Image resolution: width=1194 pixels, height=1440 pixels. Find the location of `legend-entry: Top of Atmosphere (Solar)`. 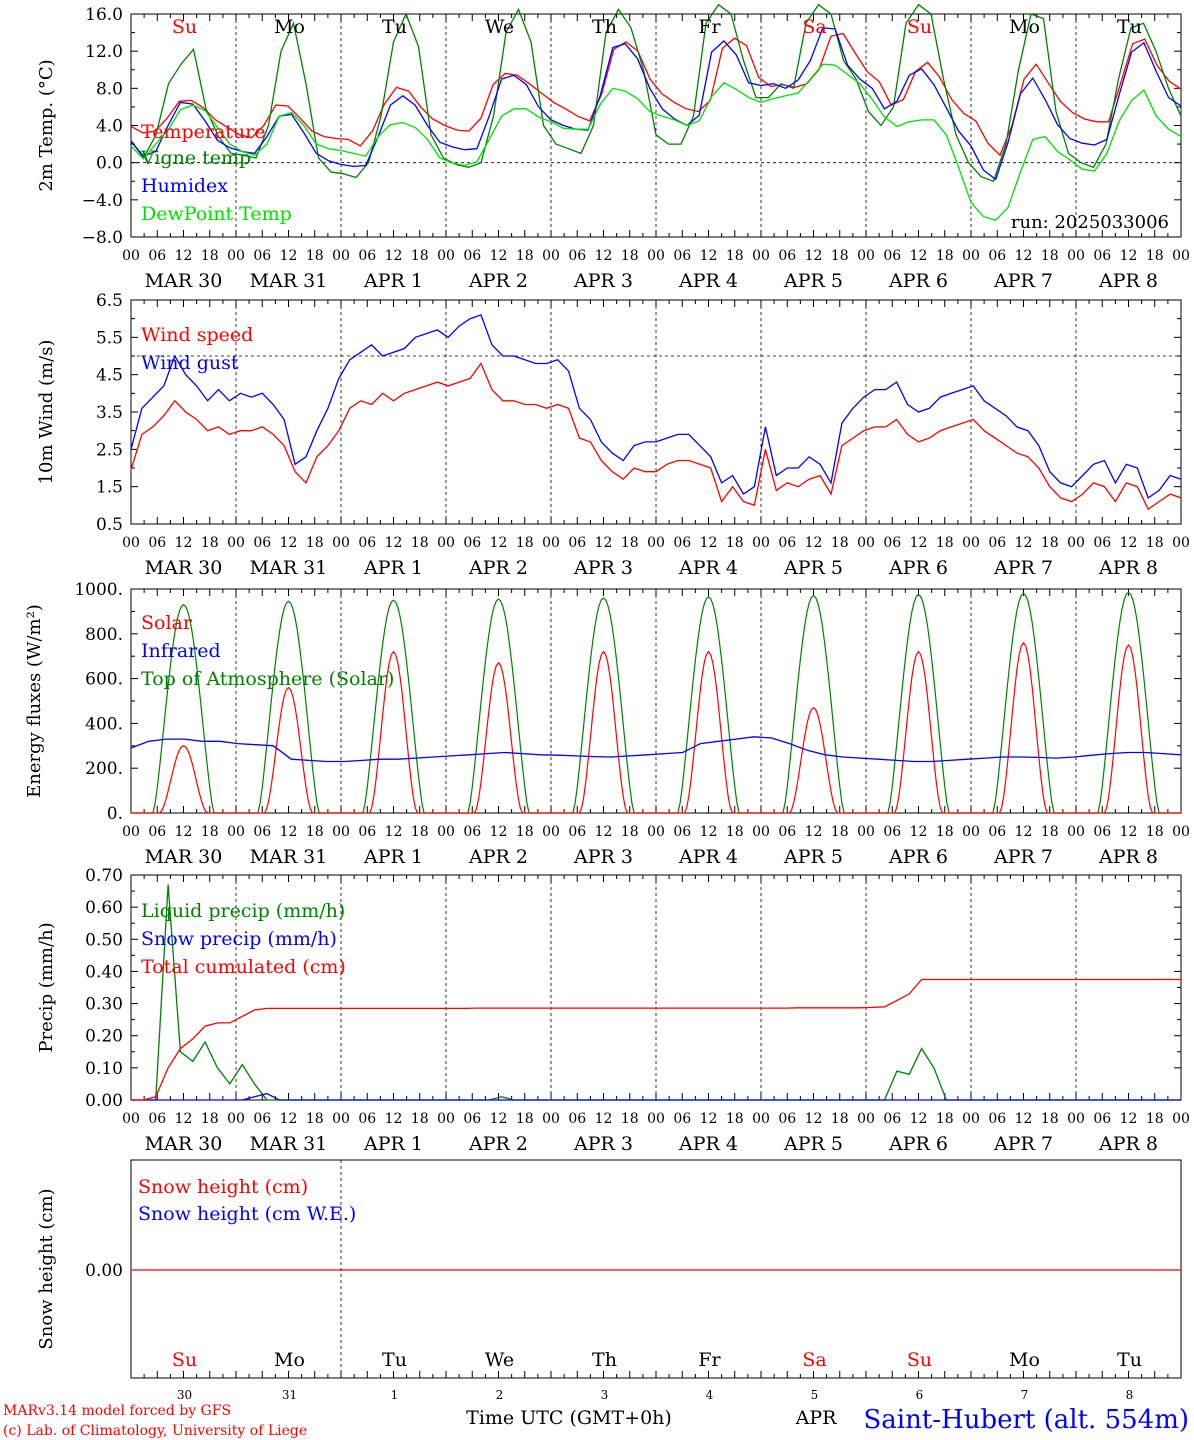

legend-entry: Top of Atmosphere (Solar) is located at coordinates (267, 679).